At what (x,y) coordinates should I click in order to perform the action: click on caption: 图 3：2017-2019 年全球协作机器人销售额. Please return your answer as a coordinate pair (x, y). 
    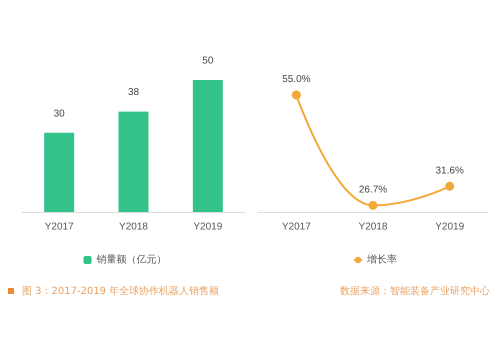
    Looking at the image, I should click on (121, 291).